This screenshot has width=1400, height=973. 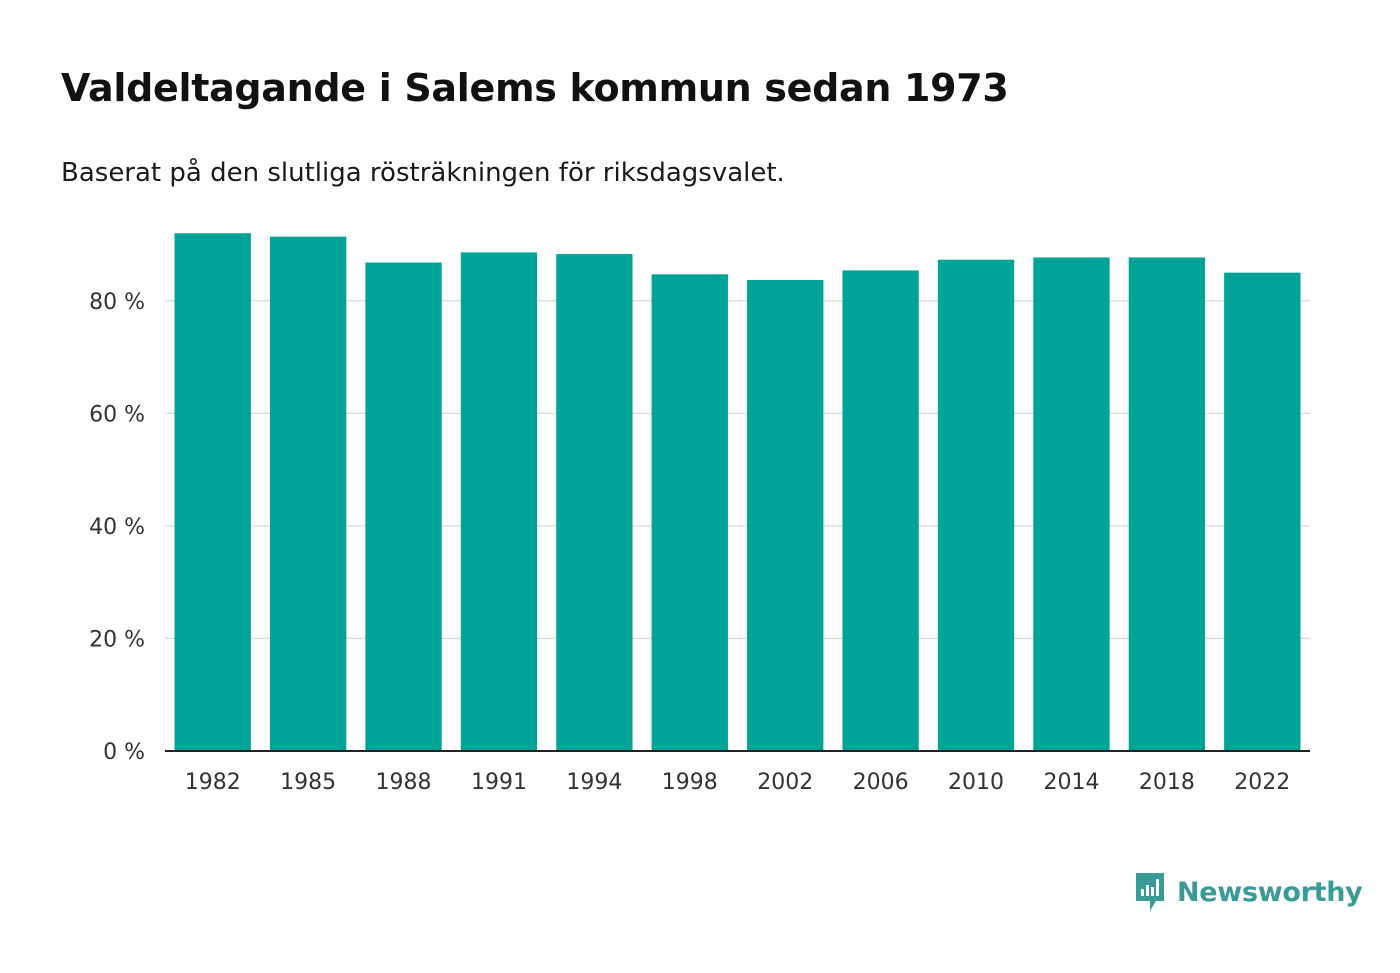 What do you see at coordinates (690, 782) in the screenshot?
I see `x-tick-label: 1998` at bounding box center [690, 782].